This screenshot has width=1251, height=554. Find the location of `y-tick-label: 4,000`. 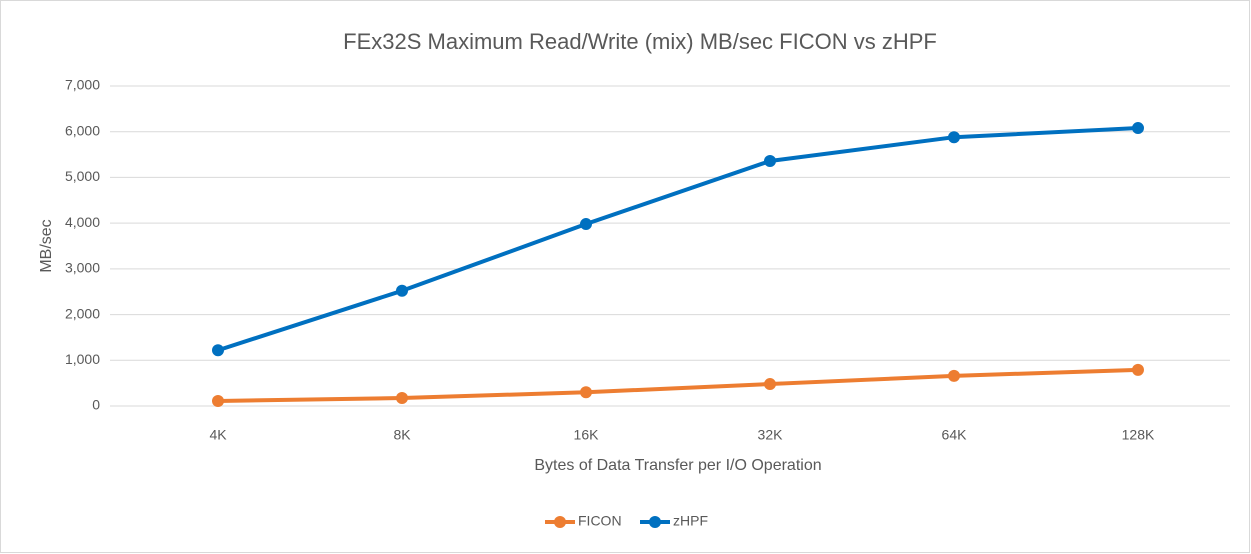

y-tick-label: 4,000 is located at coordinates (82, 222).